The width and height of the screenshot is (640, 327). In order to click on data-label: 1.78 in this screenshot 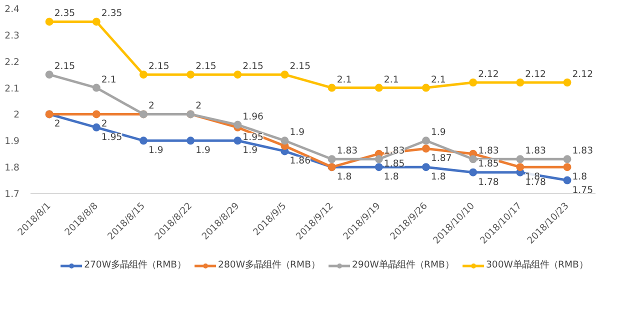, I will do `click(488, 182)`.